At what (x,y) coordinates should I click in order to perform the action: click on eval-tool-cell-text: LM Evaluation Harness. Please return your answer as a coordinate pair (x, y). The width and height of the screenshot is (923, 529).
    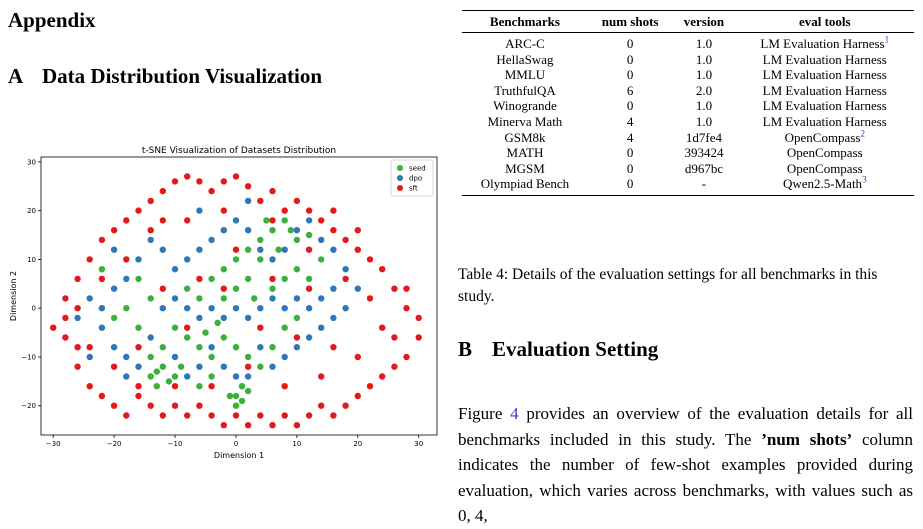
    Looking at the image, I should click on (824, 106).